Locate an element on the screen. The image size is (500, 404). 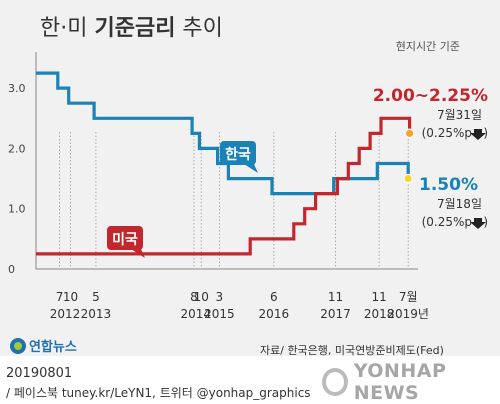
title-prefix: 한·미 is located at coordinates (67, 28).